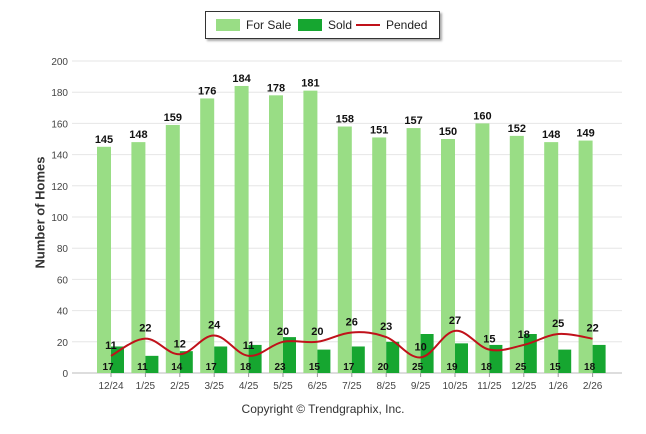  I want to click on sold-bars, so click(358, 353).